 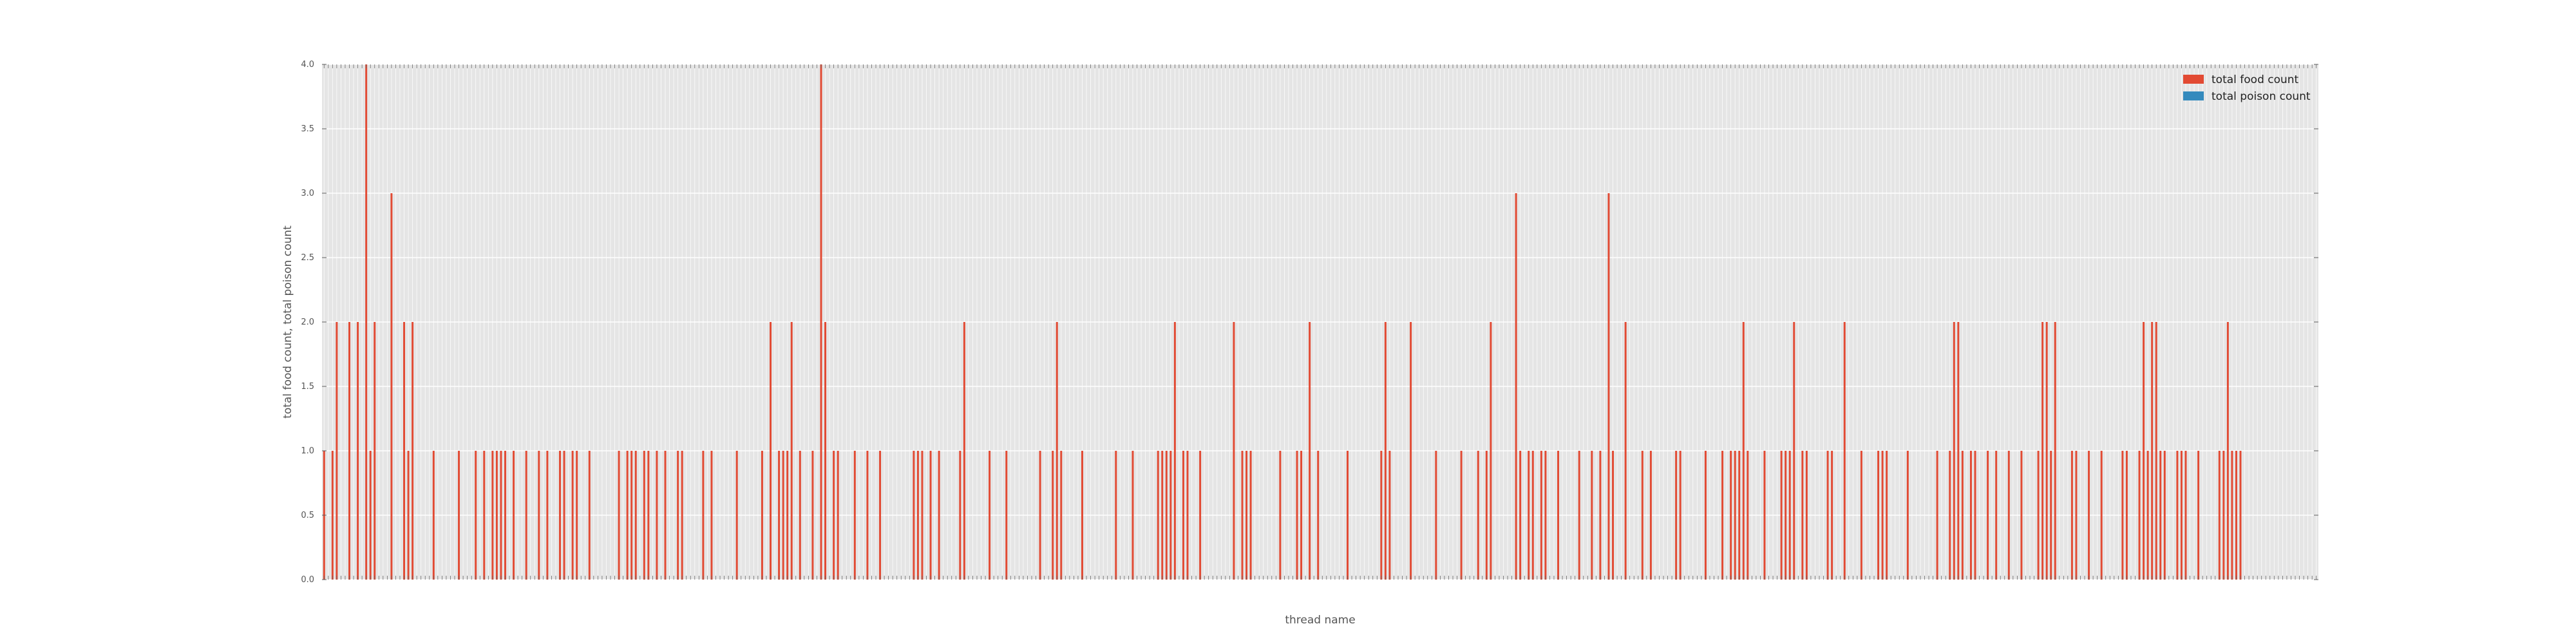 What do you see at coordinates (307, 515) in the screenshot?
I see `y-tick-label: 0.5` at bounding box center [307, 515].